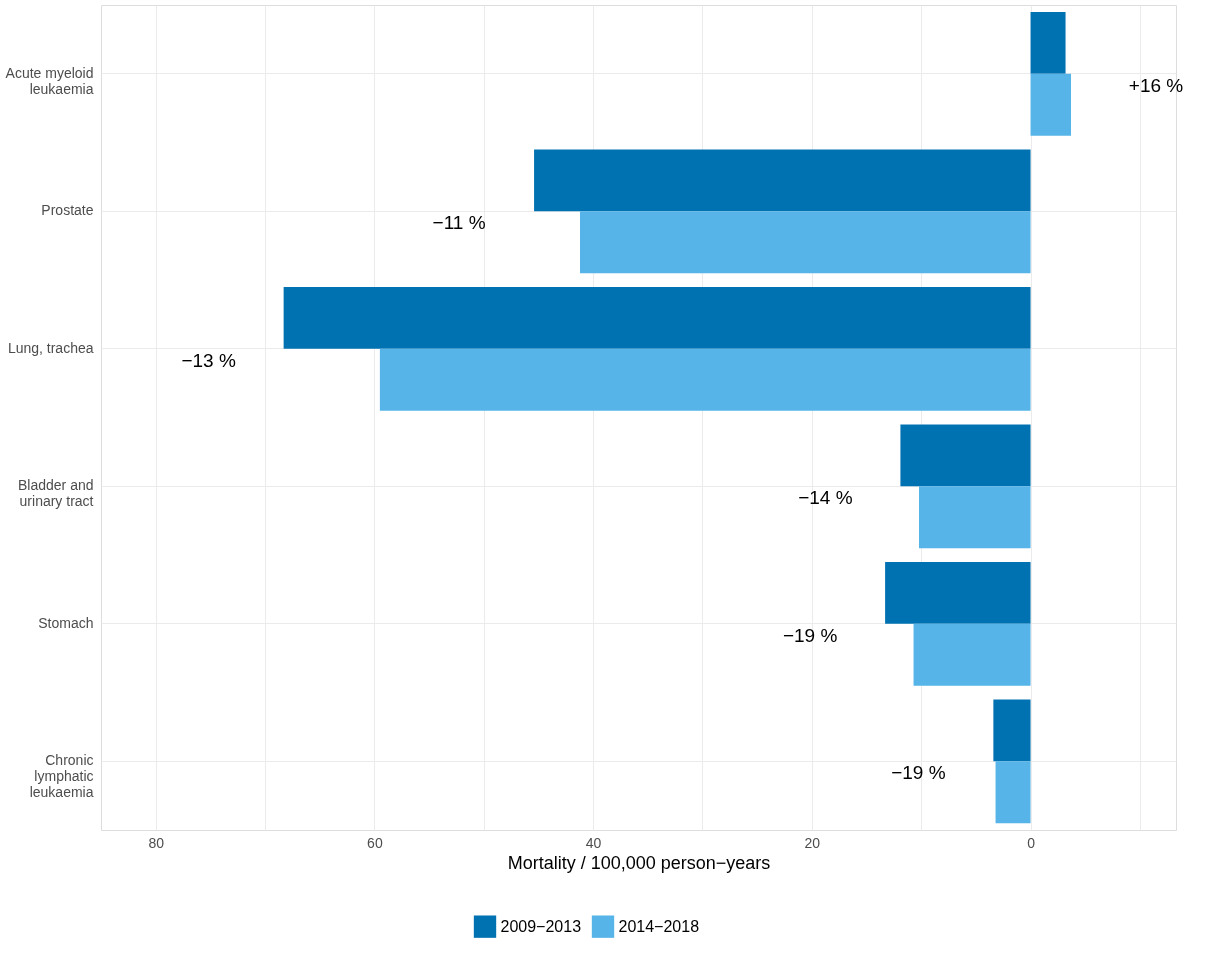 The width and height of the screenshot is (1231, 956). I want to click on y-tick-label: Prostate, so click(67, 210).